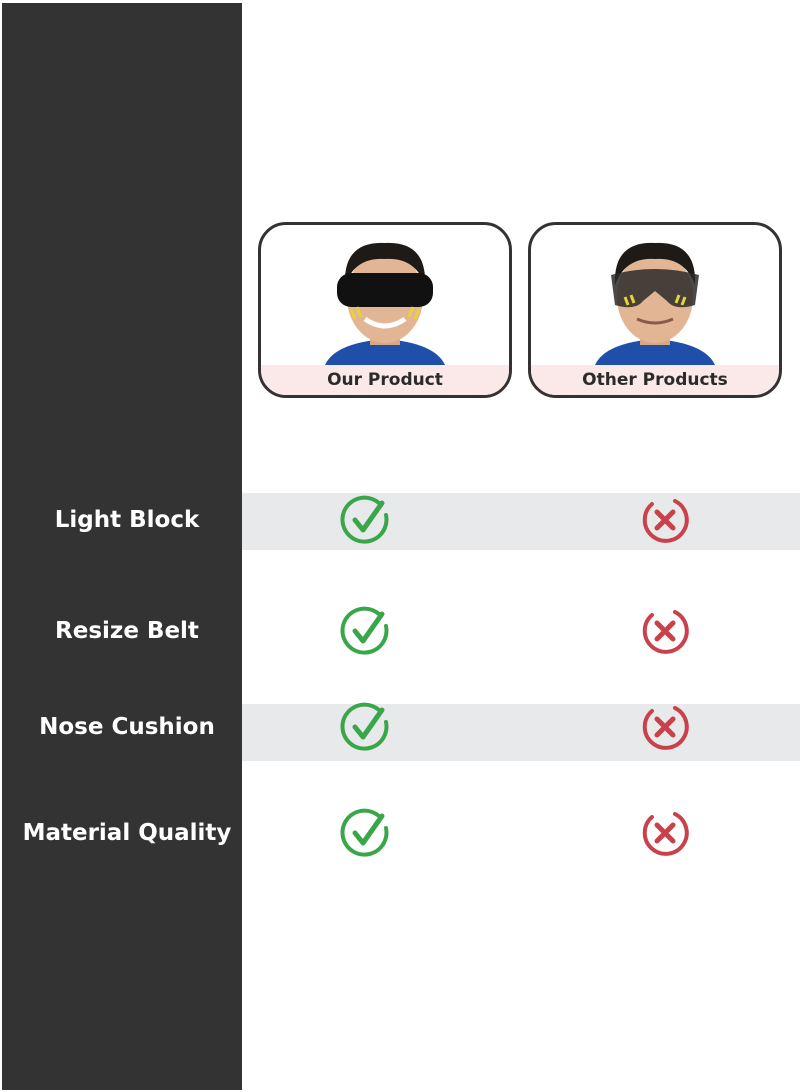 Image resolution: width=800 pixels, height=1092 pixels. I want to click on feature-label: Resize Belt, so click(127, 631).